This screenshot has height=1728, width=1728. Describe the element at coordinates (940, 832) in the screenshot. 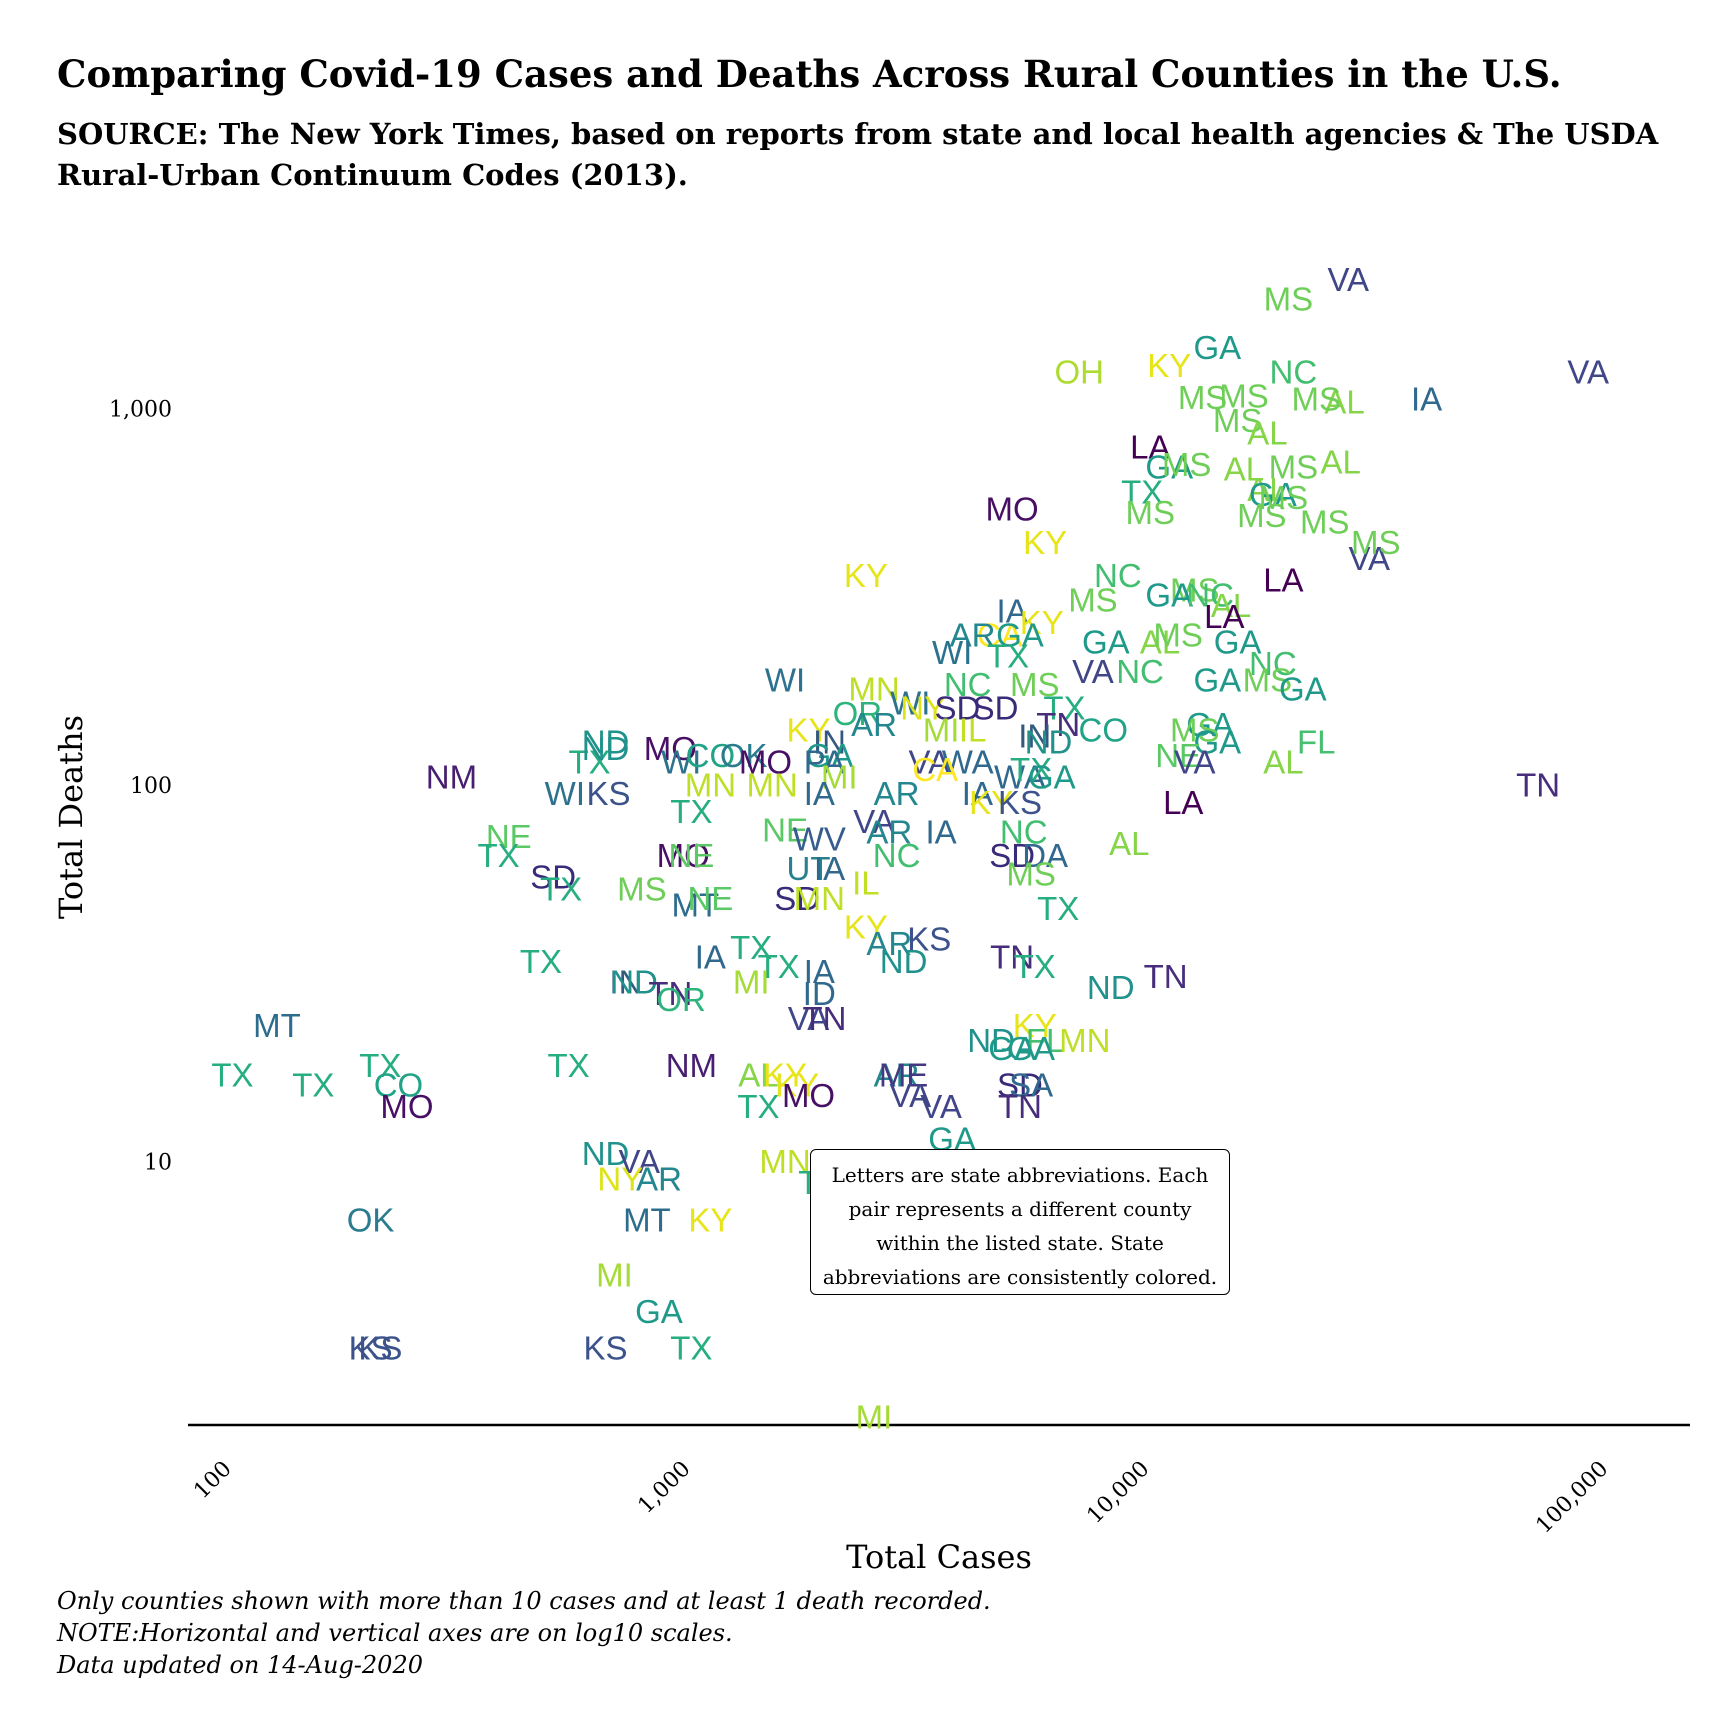

I see `data-point-label: IA` at that location.